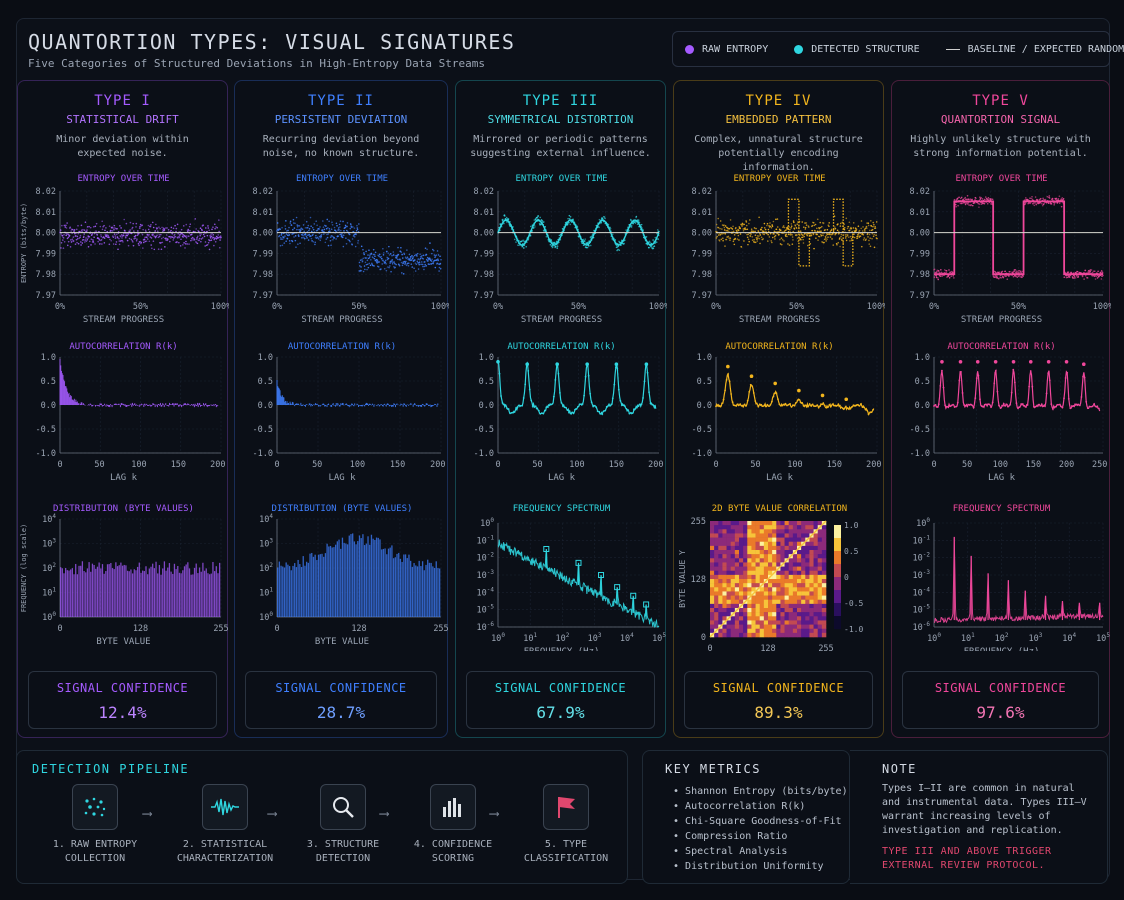 Image resolution: width=1124 pixels, height=900 pixels. What do you see at coordinates (265, 382) in the screenshot?
I see `y-tick-label: 0.5` at bounding box center [265, 382].